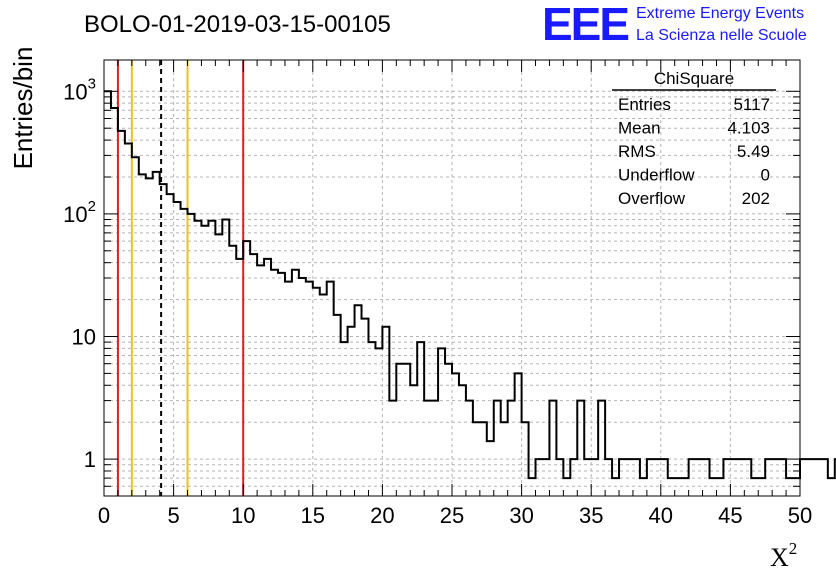  Describe the element at coordinates (585, 25) in the screenshot. I see `logo-mark: EEE` at that location.